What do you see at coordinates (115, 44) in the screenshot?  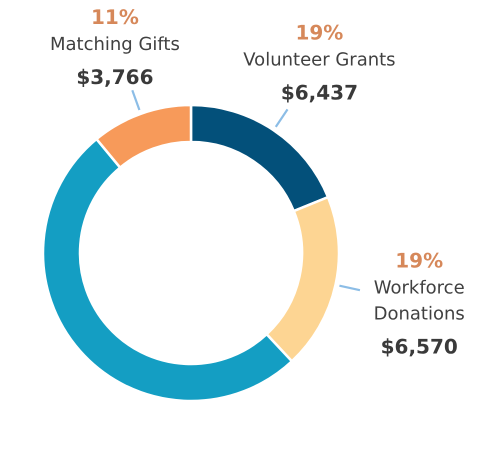 I see `slice-label: Matching Gifts` at bounding box center [115, 44].